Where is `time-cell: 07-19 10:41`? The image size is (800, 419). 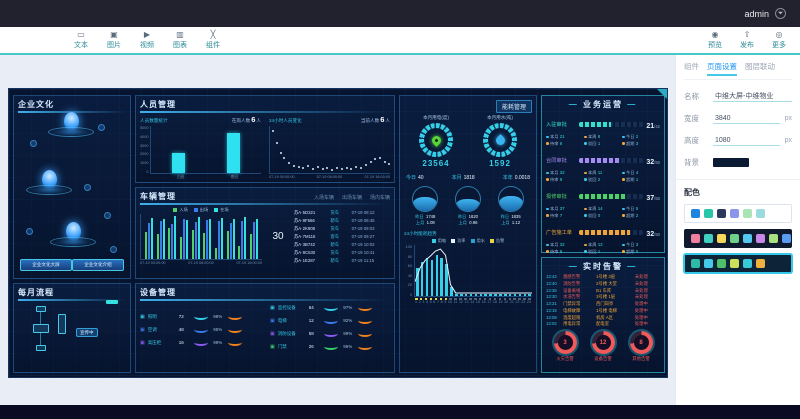
time-cell: 07-19 10:41 is located at coordinates (363, 252).